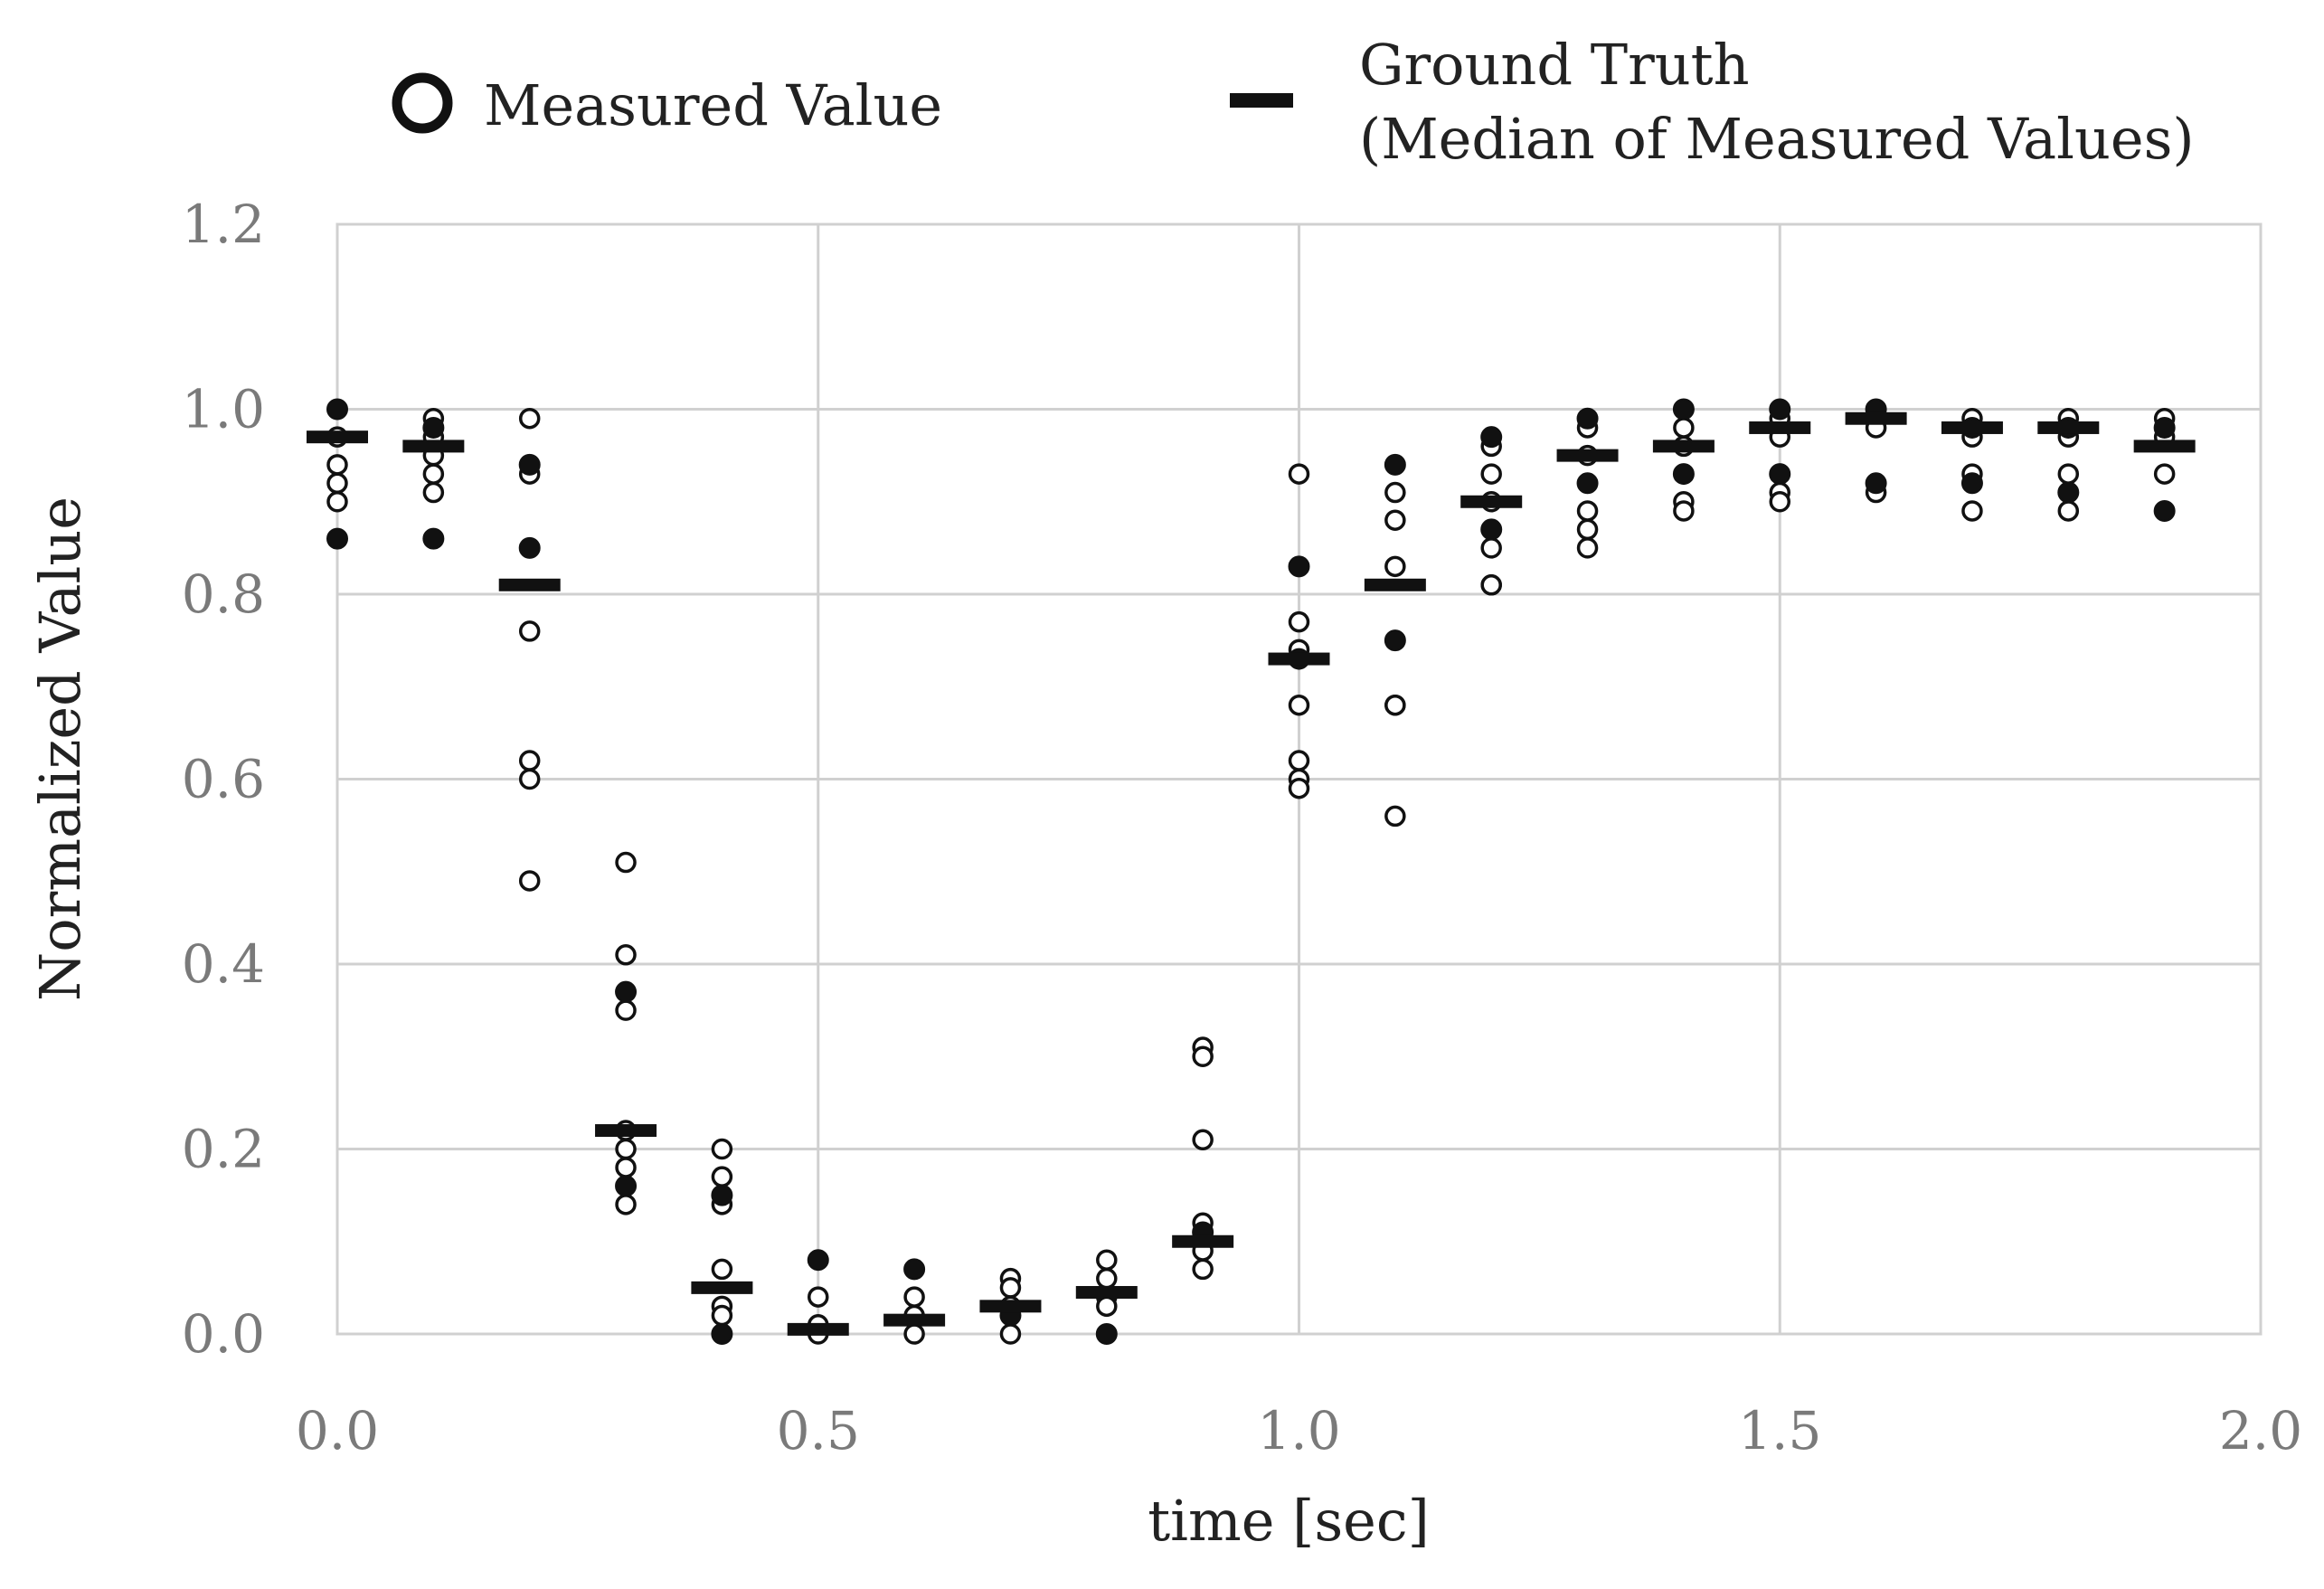 Image resolution: width=2324 pixels, height=1589 pixels. What do you see at coordinates (224, 409) in the screenshot?
I see `y-tick-label: 1.0` at bounding box center [224, 409].